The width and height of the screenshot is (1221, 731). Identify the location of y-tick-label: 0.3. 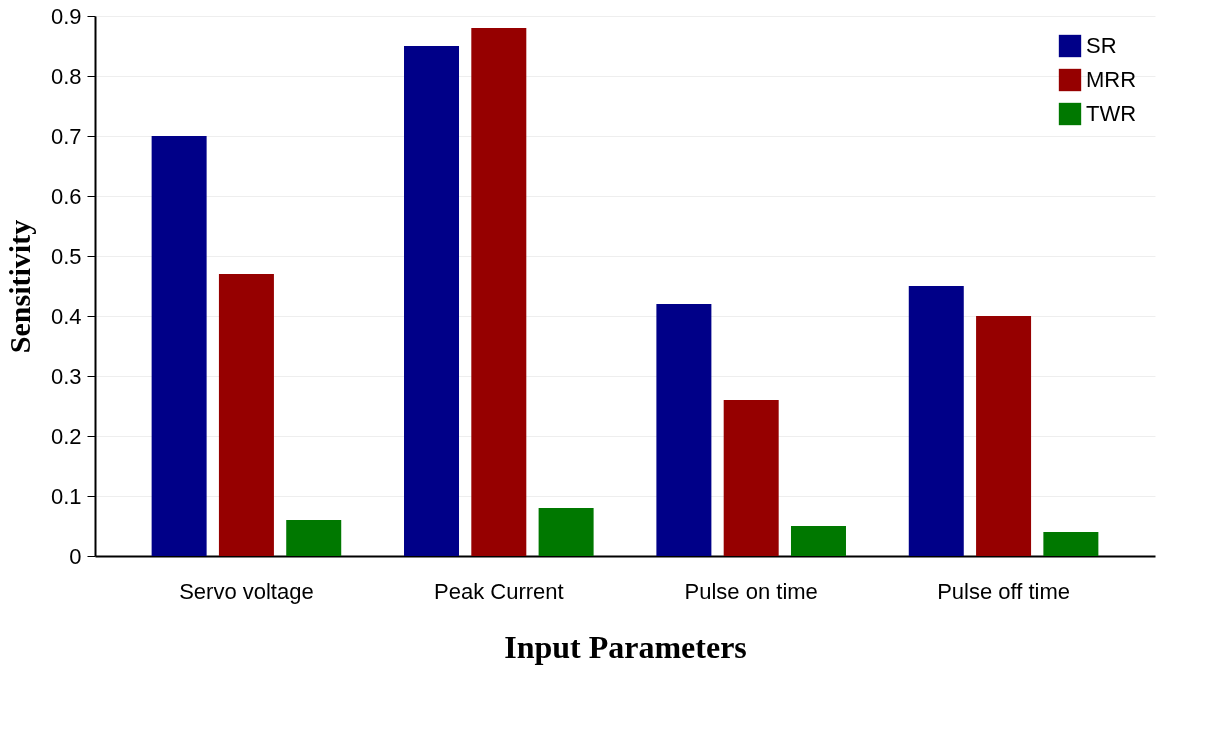
(66, 376).